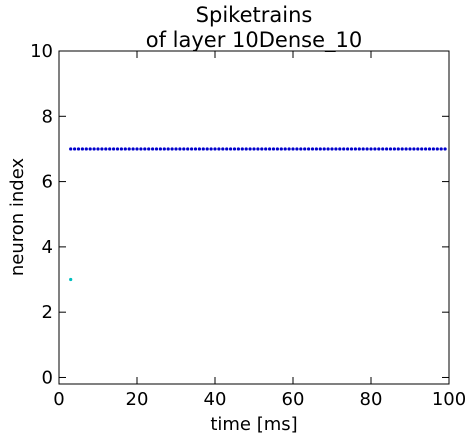  Describe the element at coordinates (371, 399) in the screenshot. I see `x-tick-label: 80` at that location.